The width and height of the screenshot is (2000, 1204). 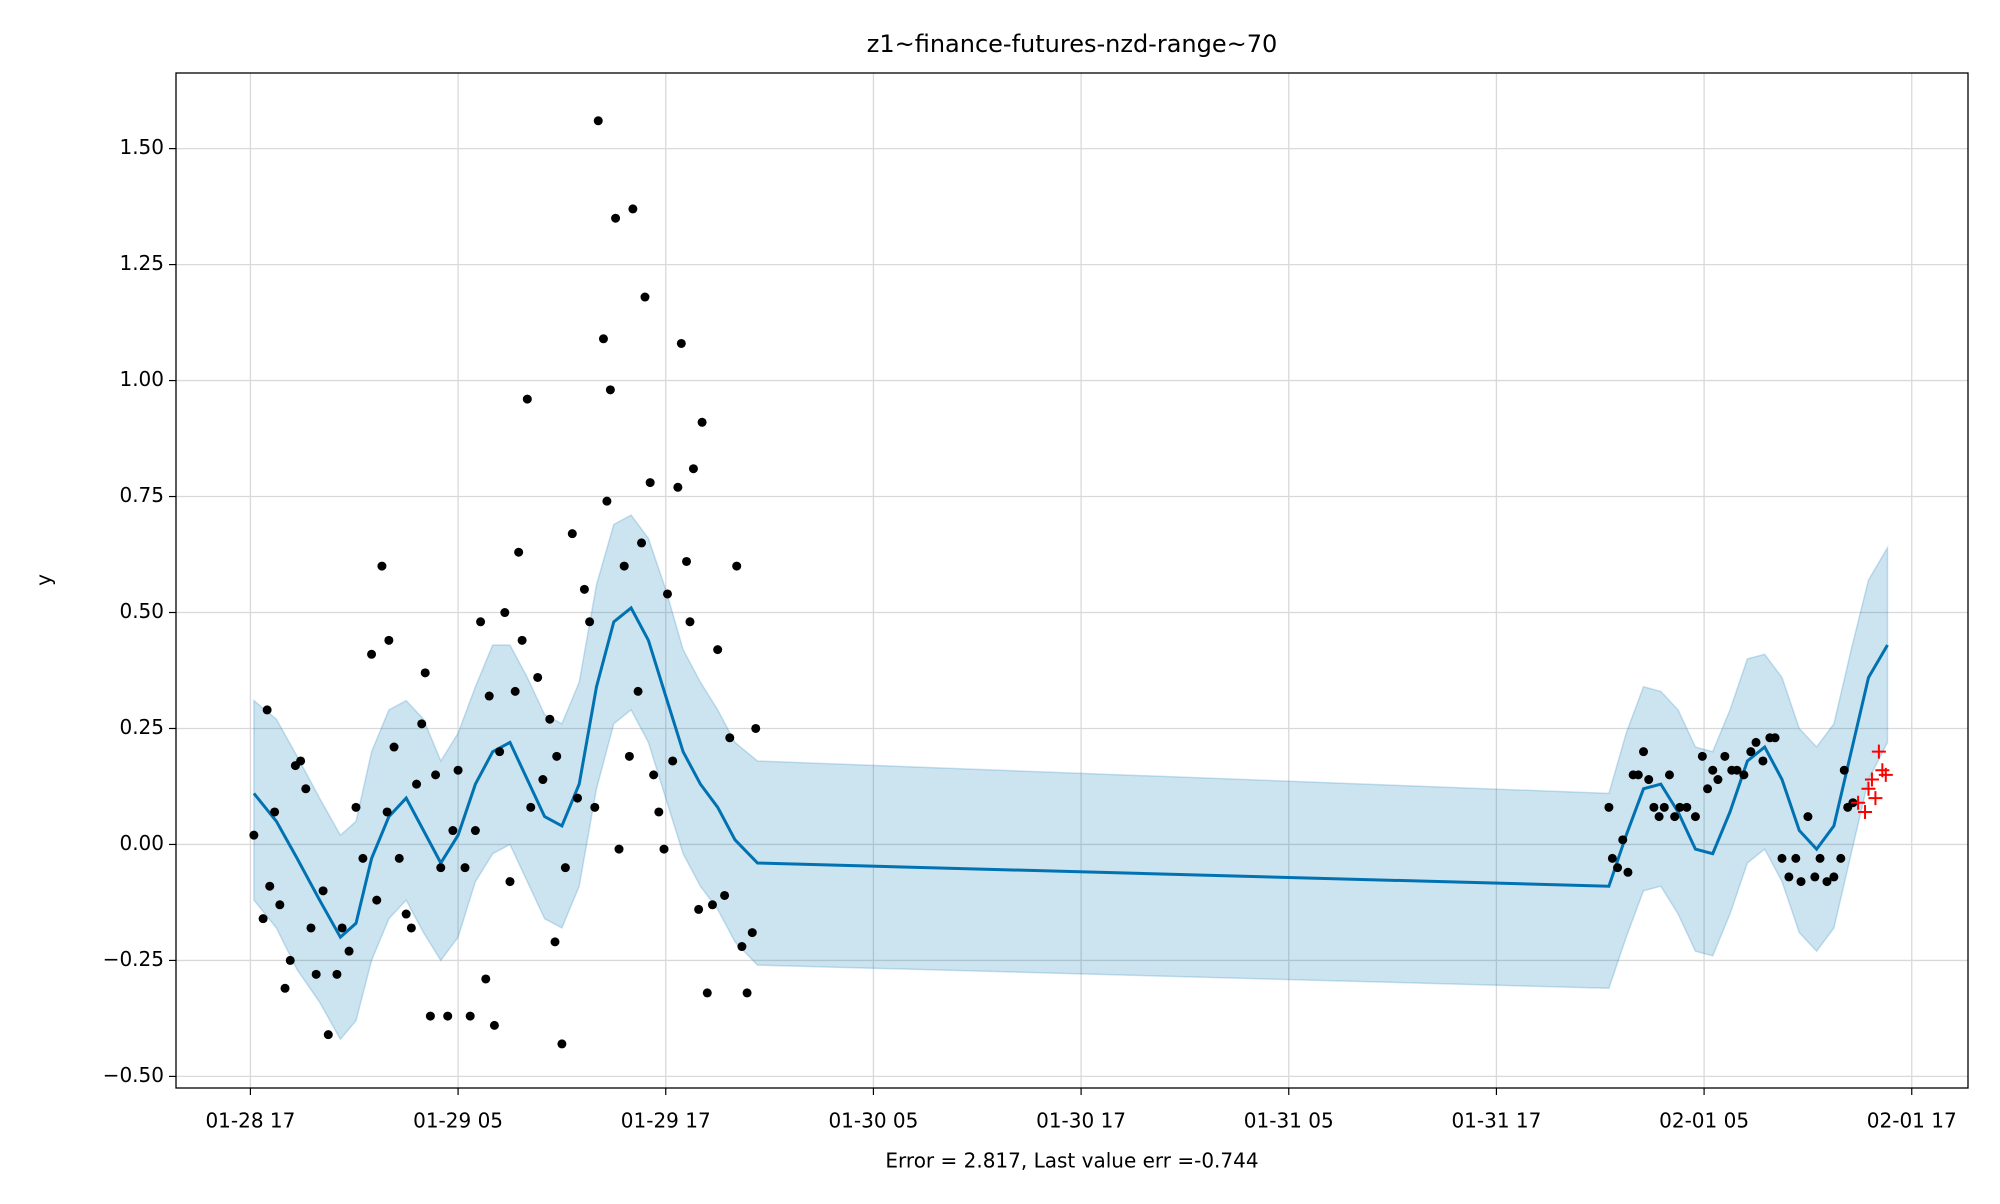 What do you see at coordinates (141, 495) in the screenshot?
I see `y-tick-label: 0.75` at bounding box center [141, 495].